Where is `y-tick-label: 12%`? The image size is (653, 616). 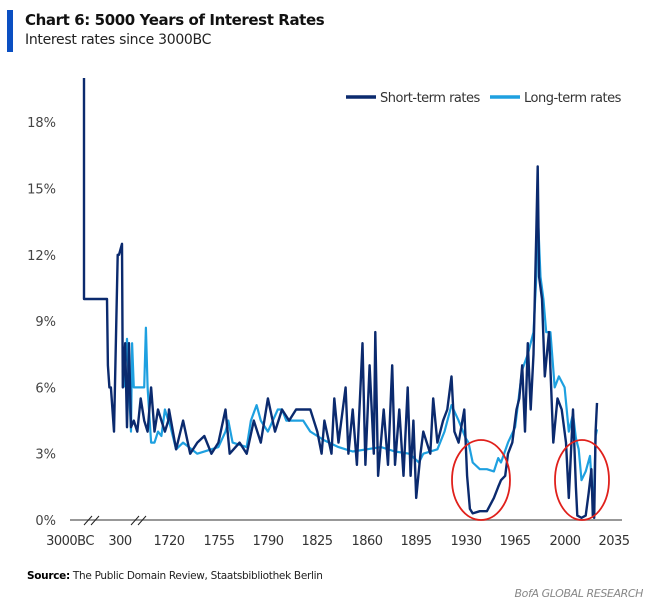
y-tick-label: 12% is located at coordinates (41, 256).